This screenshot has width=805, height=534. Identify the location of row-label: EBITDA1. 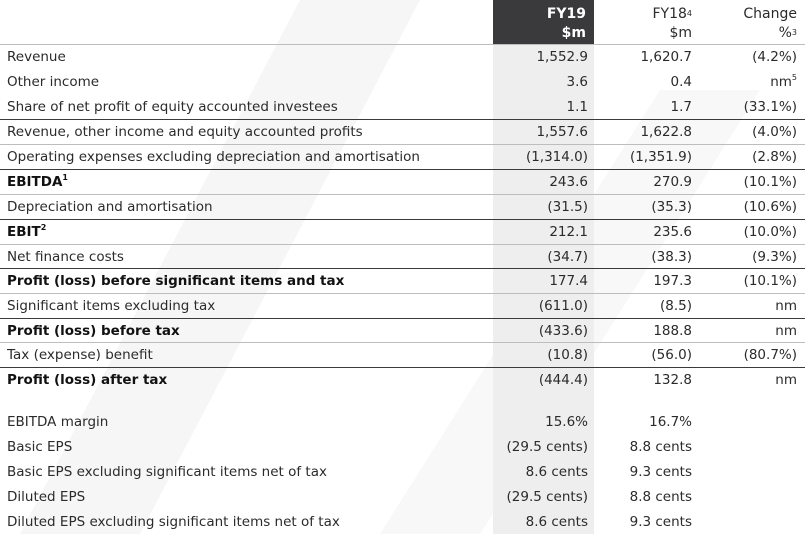
(37, 181).